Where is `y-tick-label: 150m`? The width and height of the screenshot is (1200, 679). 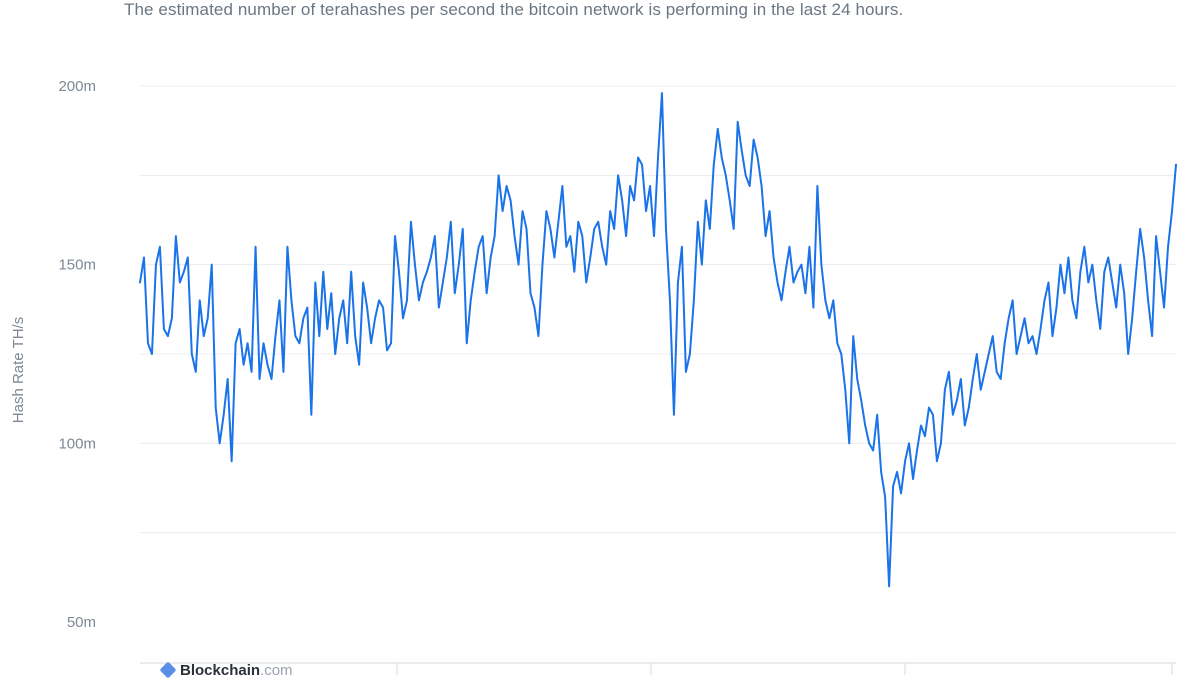 y-tick-label: 150m is located at coordinates (77, 265).